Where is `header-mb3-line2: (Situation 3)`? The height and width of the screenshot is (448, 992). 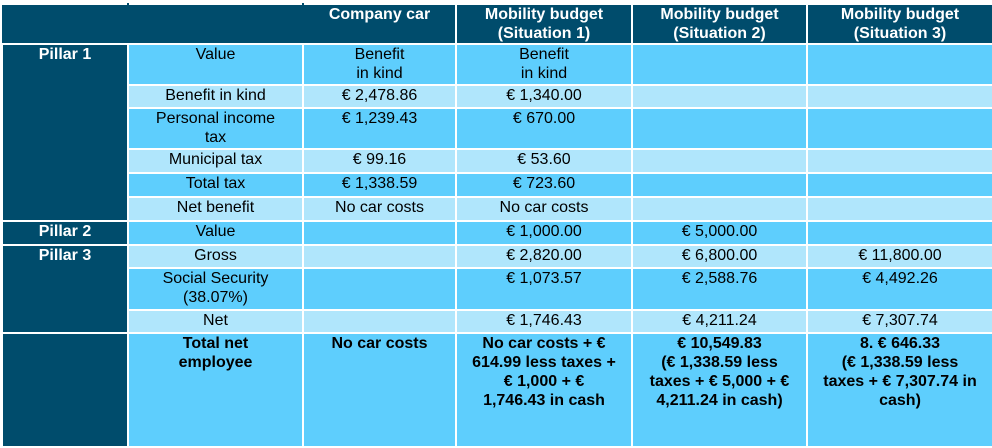 header-mb3-line2: (Situation 3) is located at coordinates (900, 33).